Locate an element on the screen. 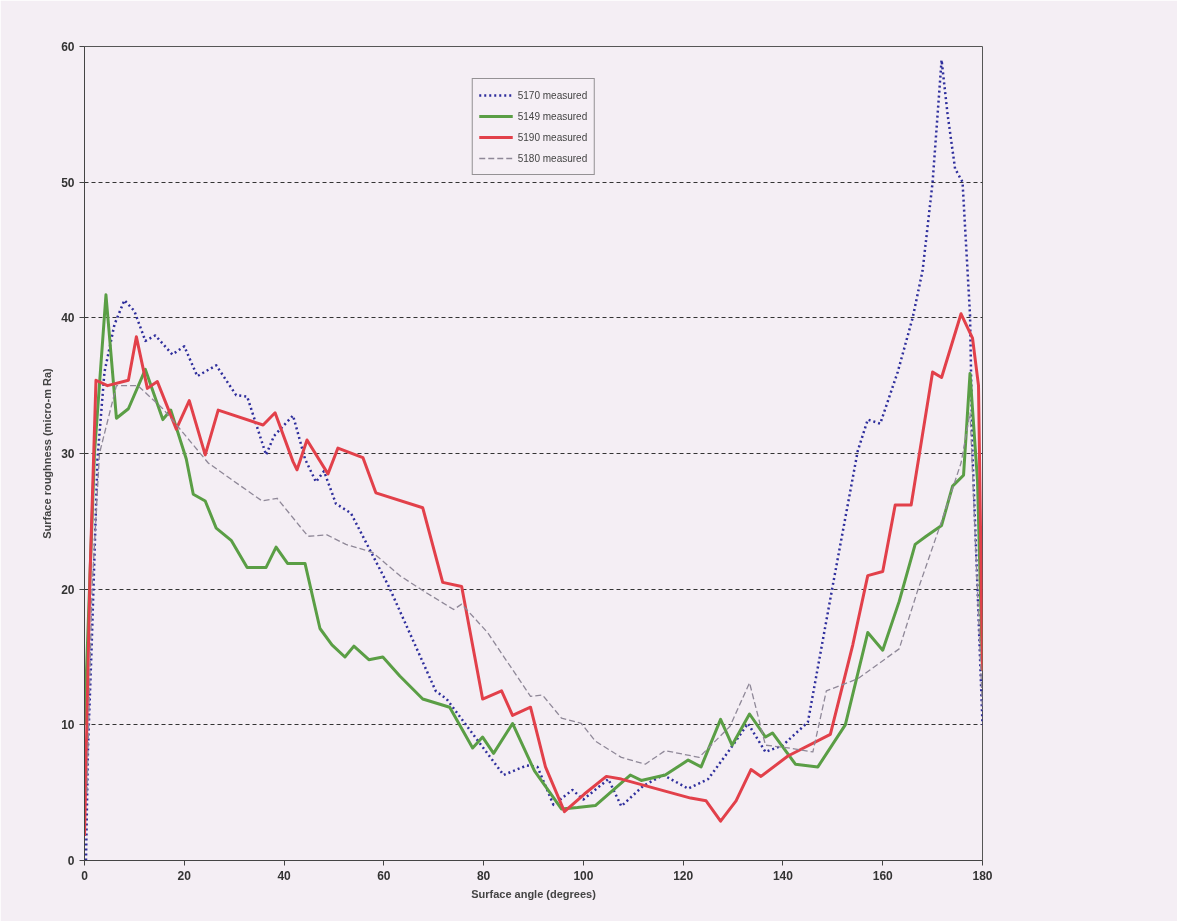 The height and width of the screenshot is (921, 1177). y-tick-label: 30 is located at coordinates (68, 454).